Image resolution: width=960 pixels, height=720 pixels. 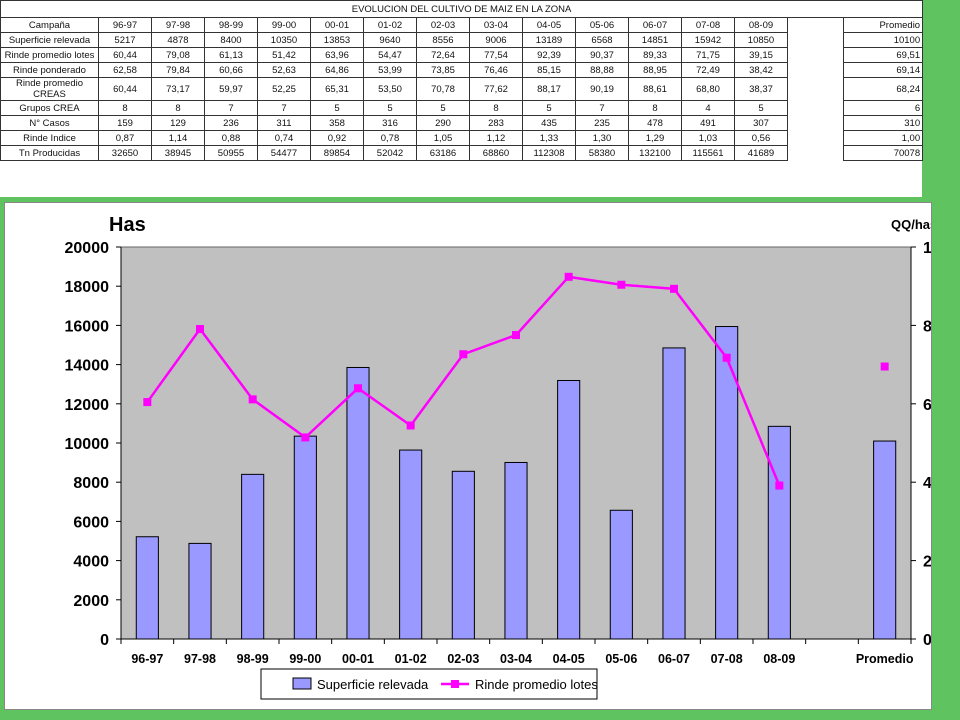 What do you see at coordinates (883, 89) in the screenshot?
I see `promedio-cell: 68,24` at bounding box center [883, 89].